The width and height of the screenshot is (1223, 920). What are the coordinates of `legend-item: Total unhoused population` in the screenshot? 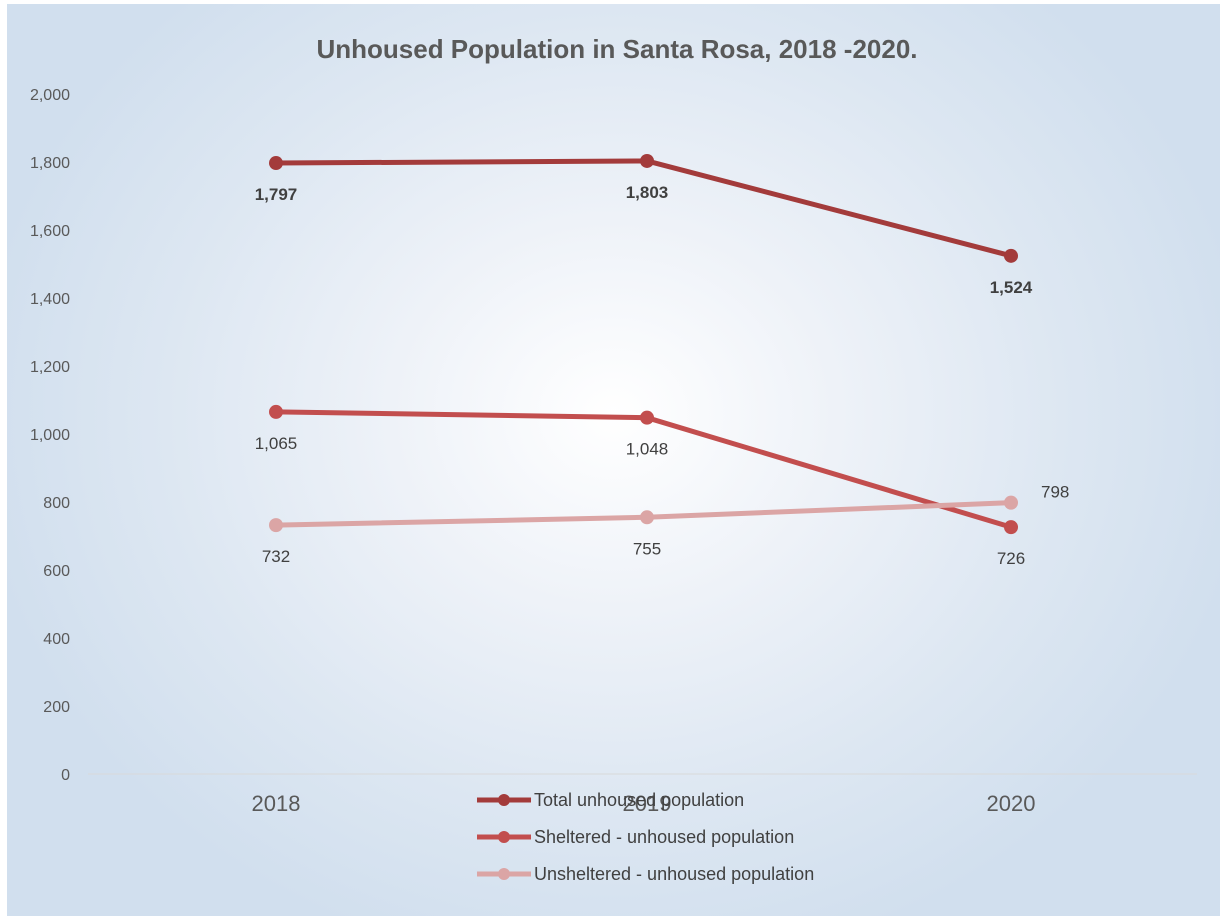 It's located at (610, 800).